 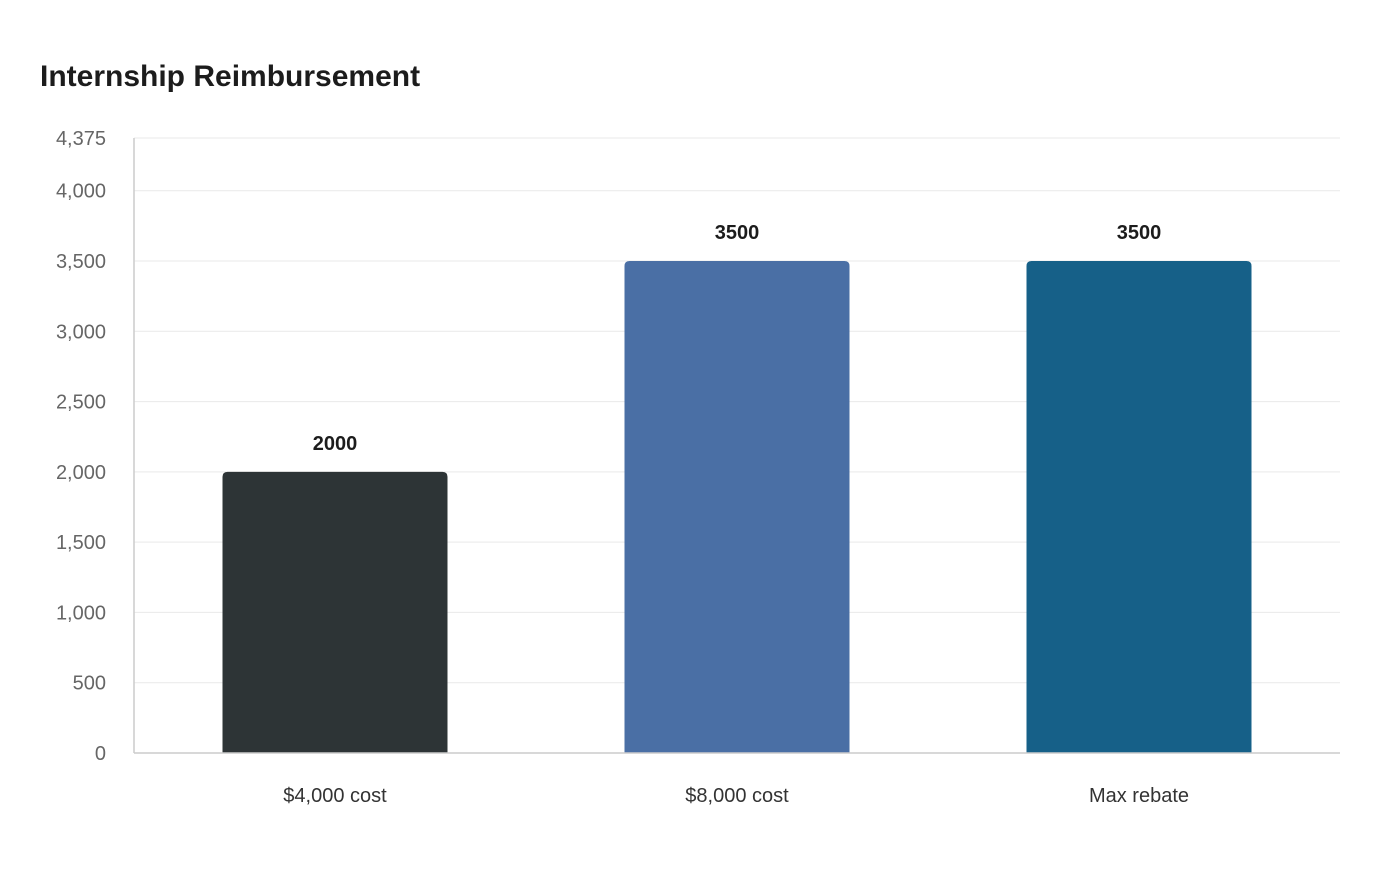 What do you see at coordinates (81, 473) in the screenshot?
I see `y-tick-label: 2,000` at bounding box center [81, 473].